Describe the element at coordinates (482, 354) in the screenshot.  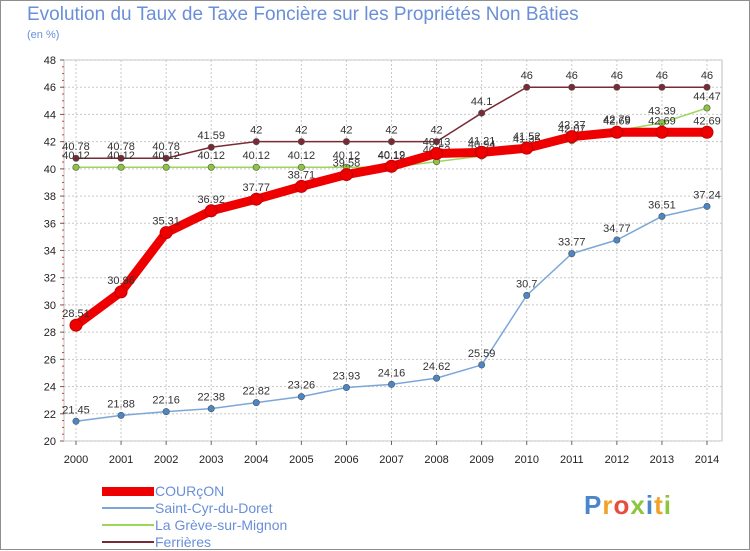
I see `data-label-saint-cyr-du-doret: 25.59` at that location.